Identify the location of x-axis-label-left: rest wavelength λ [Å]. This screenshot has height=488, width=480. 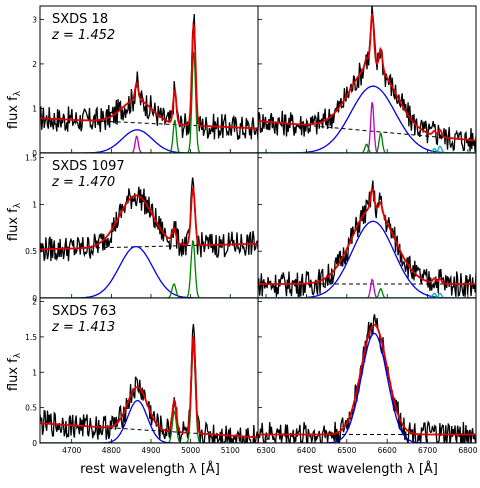
(150, 469).